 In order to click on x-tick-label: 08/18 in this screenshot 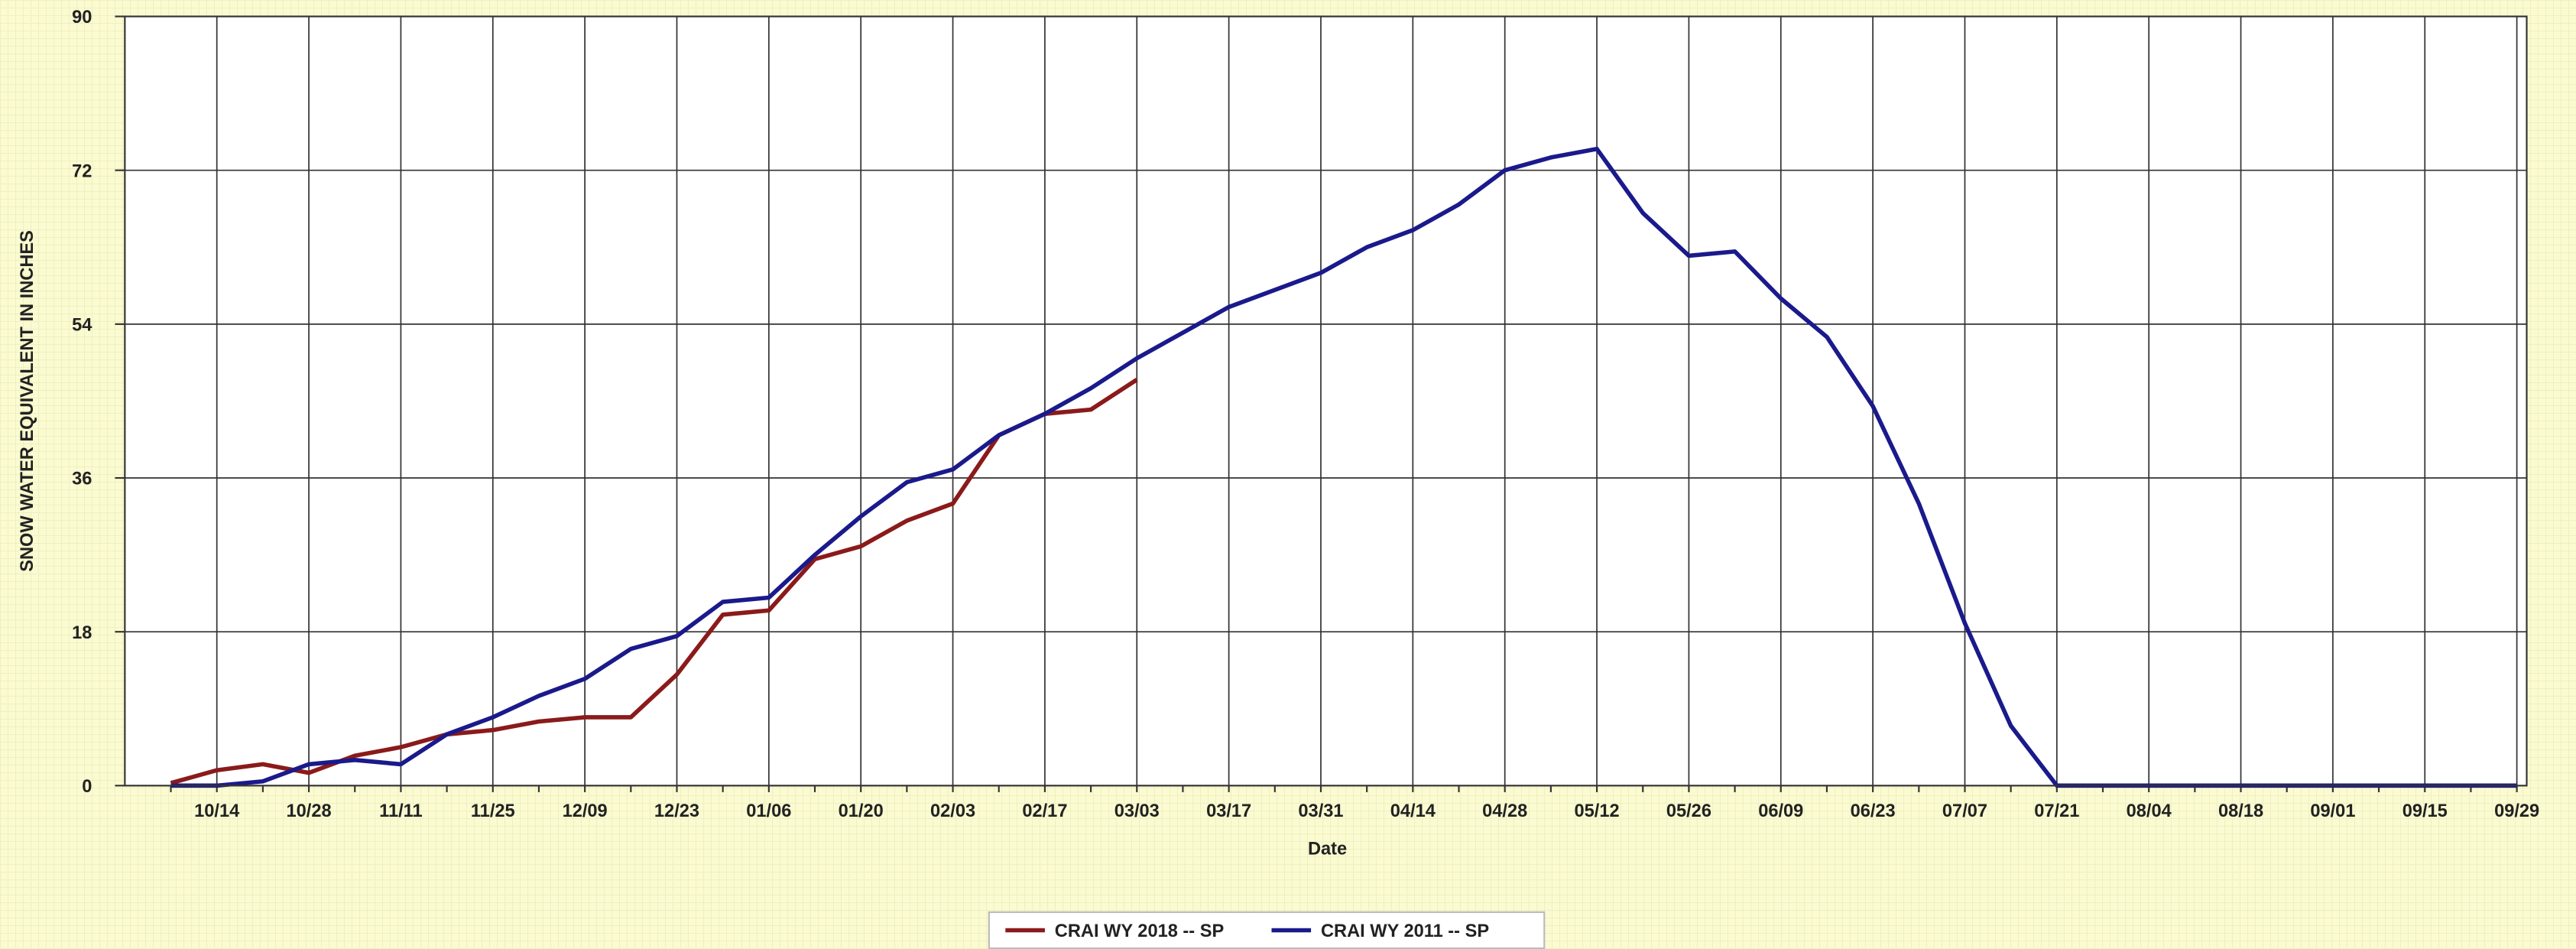, I will do `click(2240, 811)`.